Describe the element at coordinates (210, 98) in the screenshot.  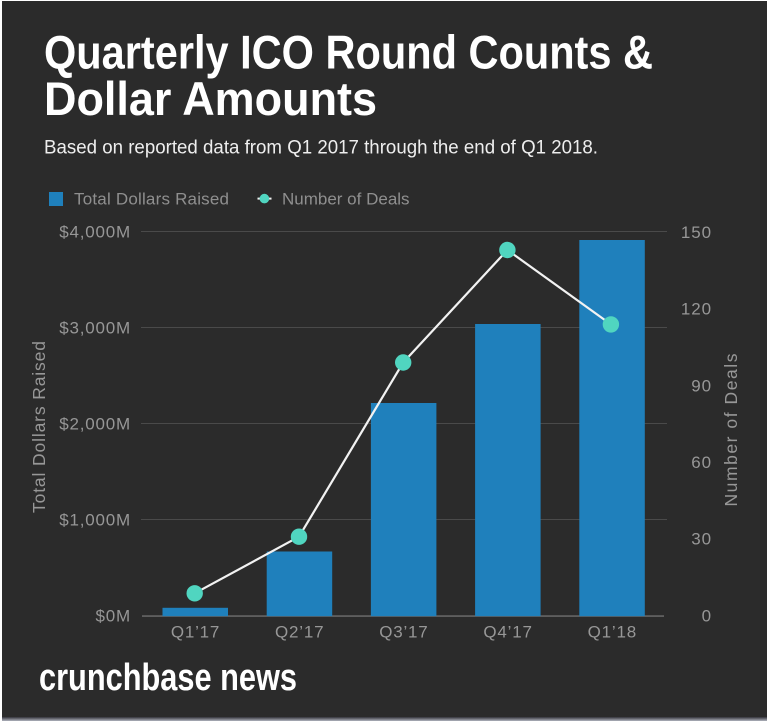
I see `svg-text: Dollar Amounts` at that location.